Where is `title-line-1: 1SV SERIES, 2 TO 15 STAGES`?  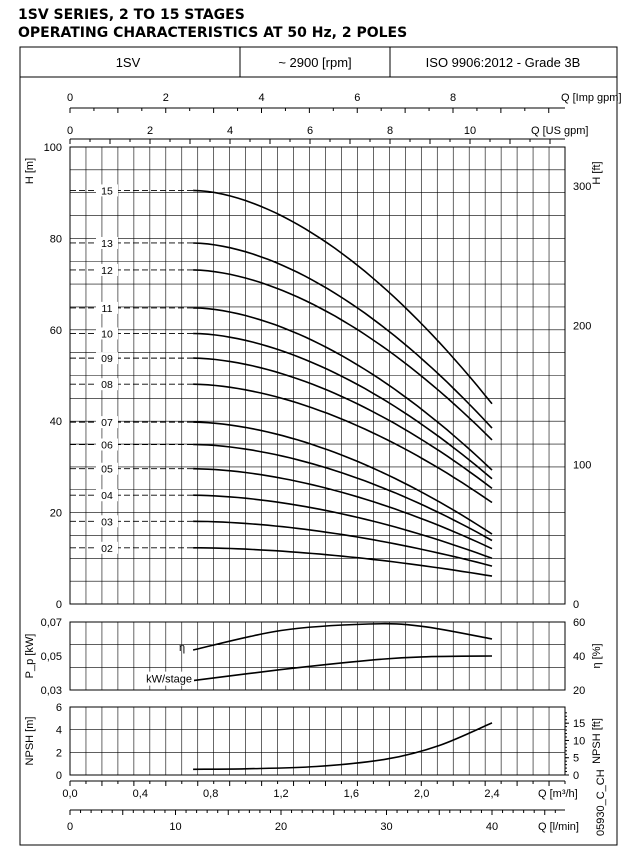
title-line-1: 1SV SERIES, 2 TO 15 STAGES is located at coordinates (131, 15).